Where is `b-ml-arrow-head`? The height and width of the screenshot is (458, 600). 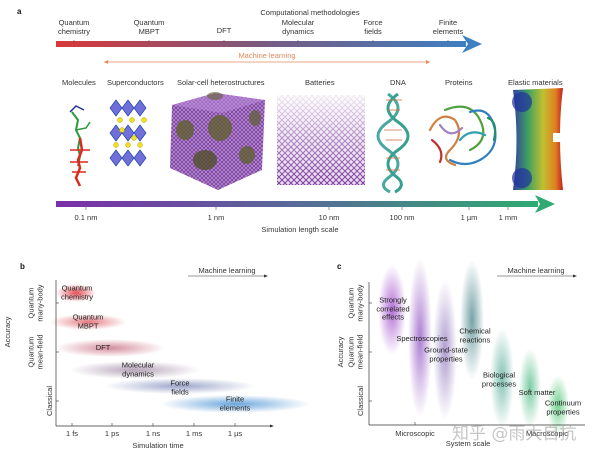 b-ml-arrow-head is located at coordinates (266, 276).